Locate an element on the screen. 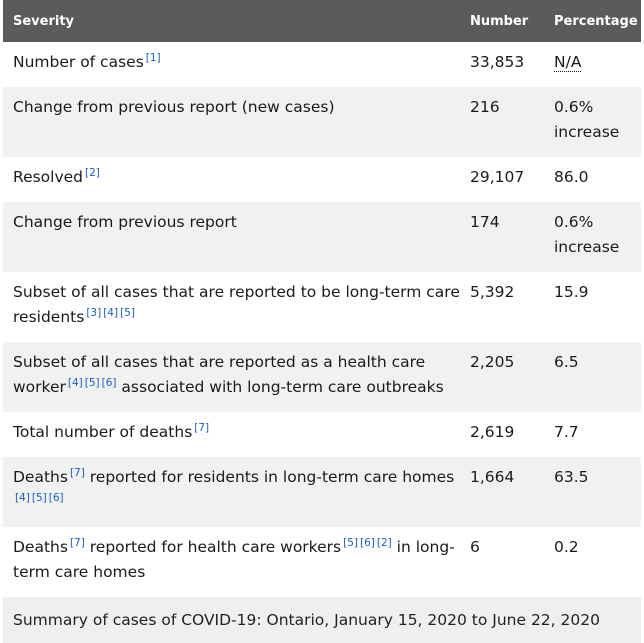  percentage-value: 15.9 is located at coordinates (571, 292).